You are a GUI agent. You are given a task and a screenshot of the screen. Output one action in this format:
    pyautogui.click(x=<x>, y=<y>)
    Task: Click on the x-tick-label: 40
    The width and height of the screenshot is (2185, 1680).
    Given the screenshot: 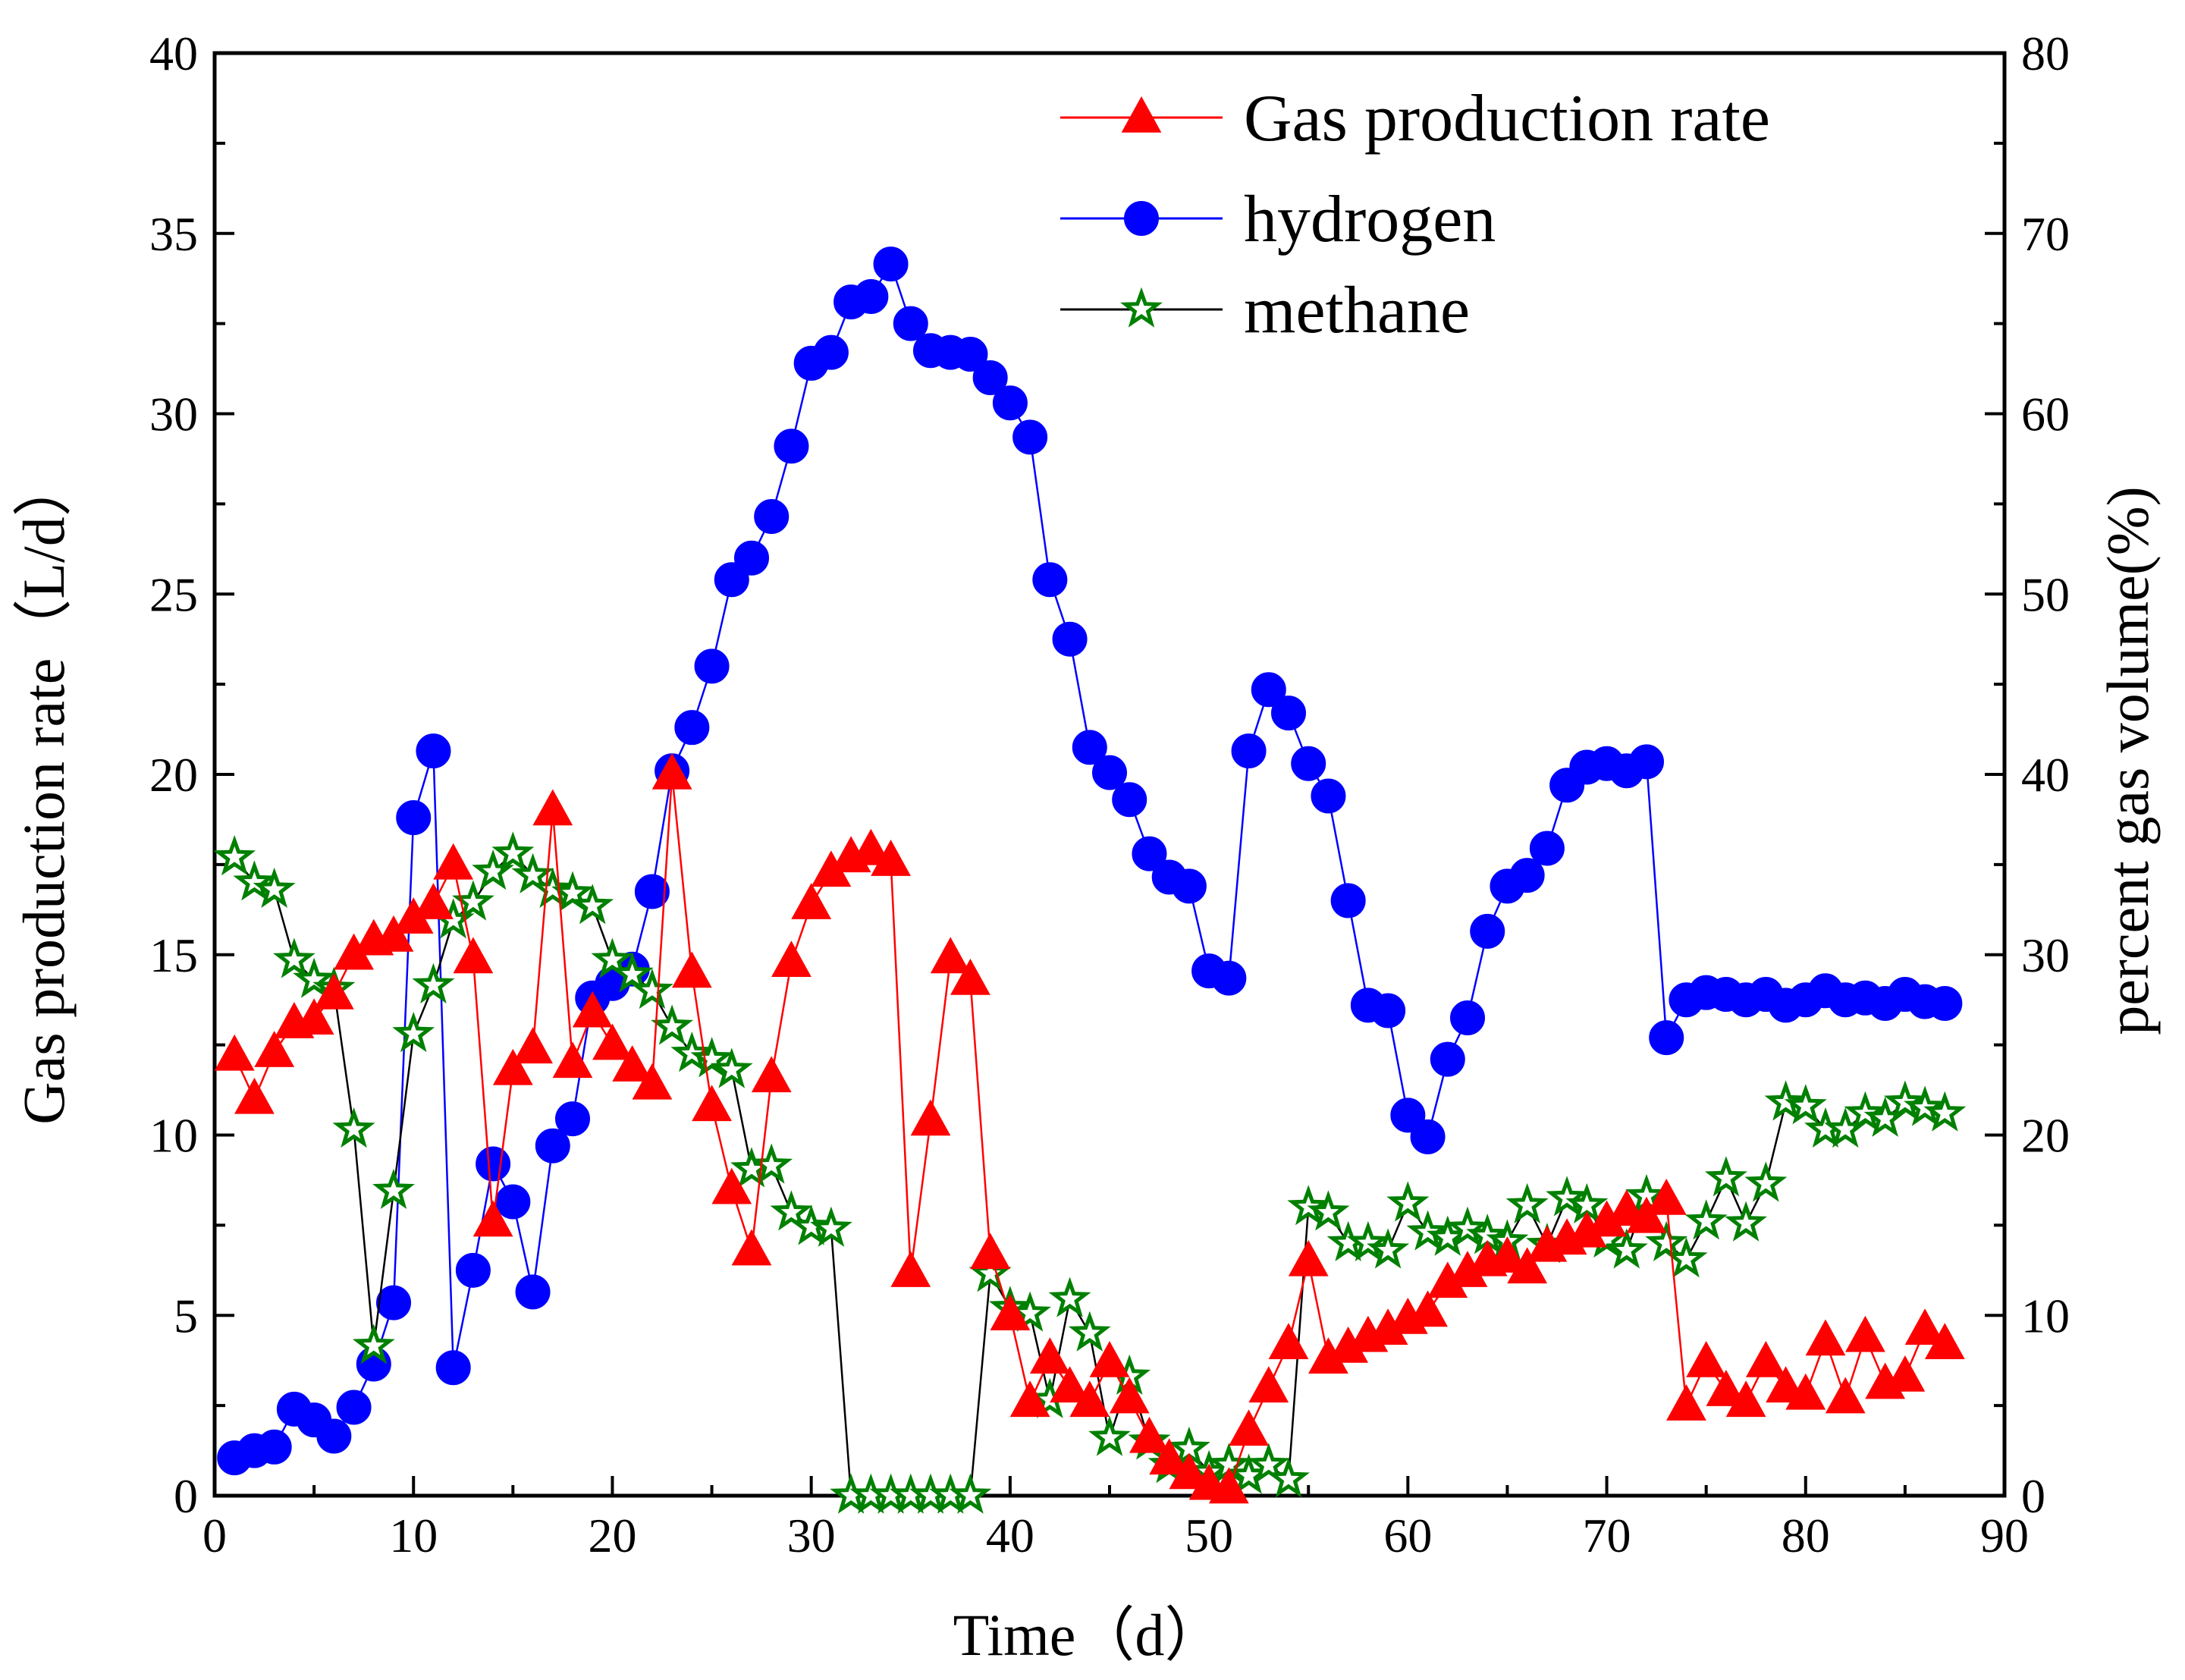 What is the action you would take?
    pyautogui.click(x=1010, y=1535)
    